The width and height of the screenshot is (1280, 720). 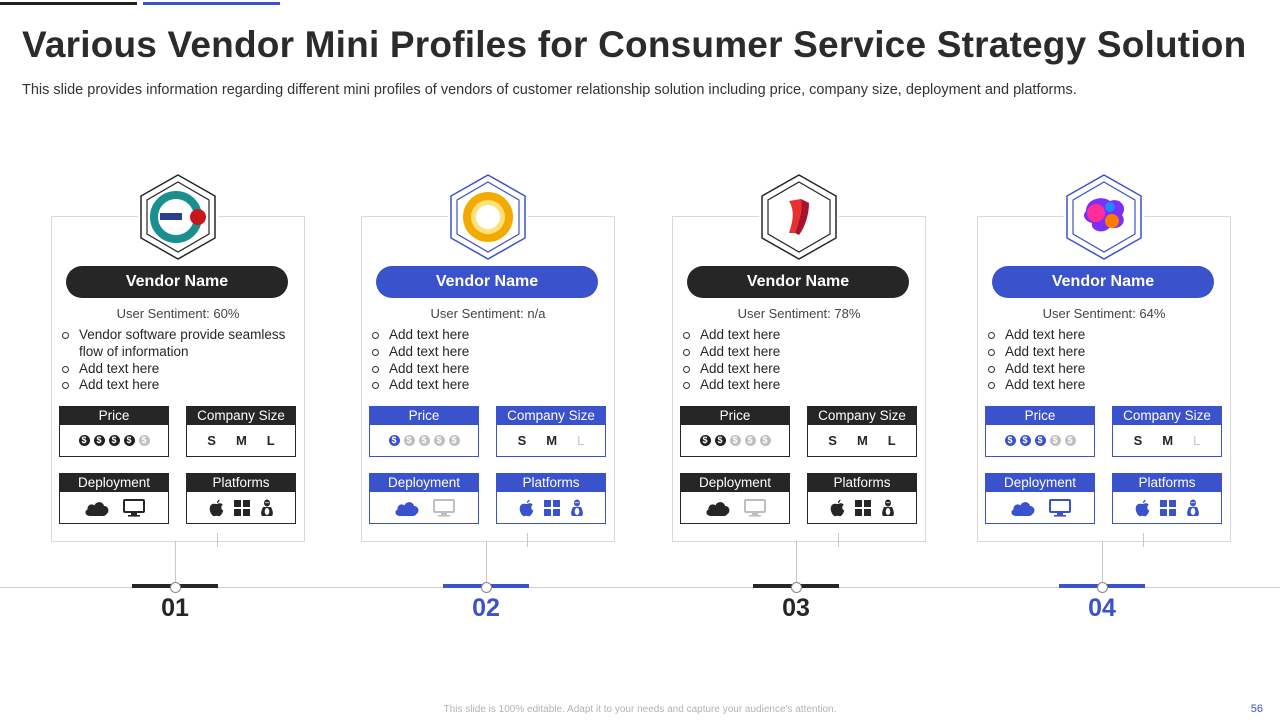 I want to click on top-accent-bar-blue, so click(x=211, y=3).